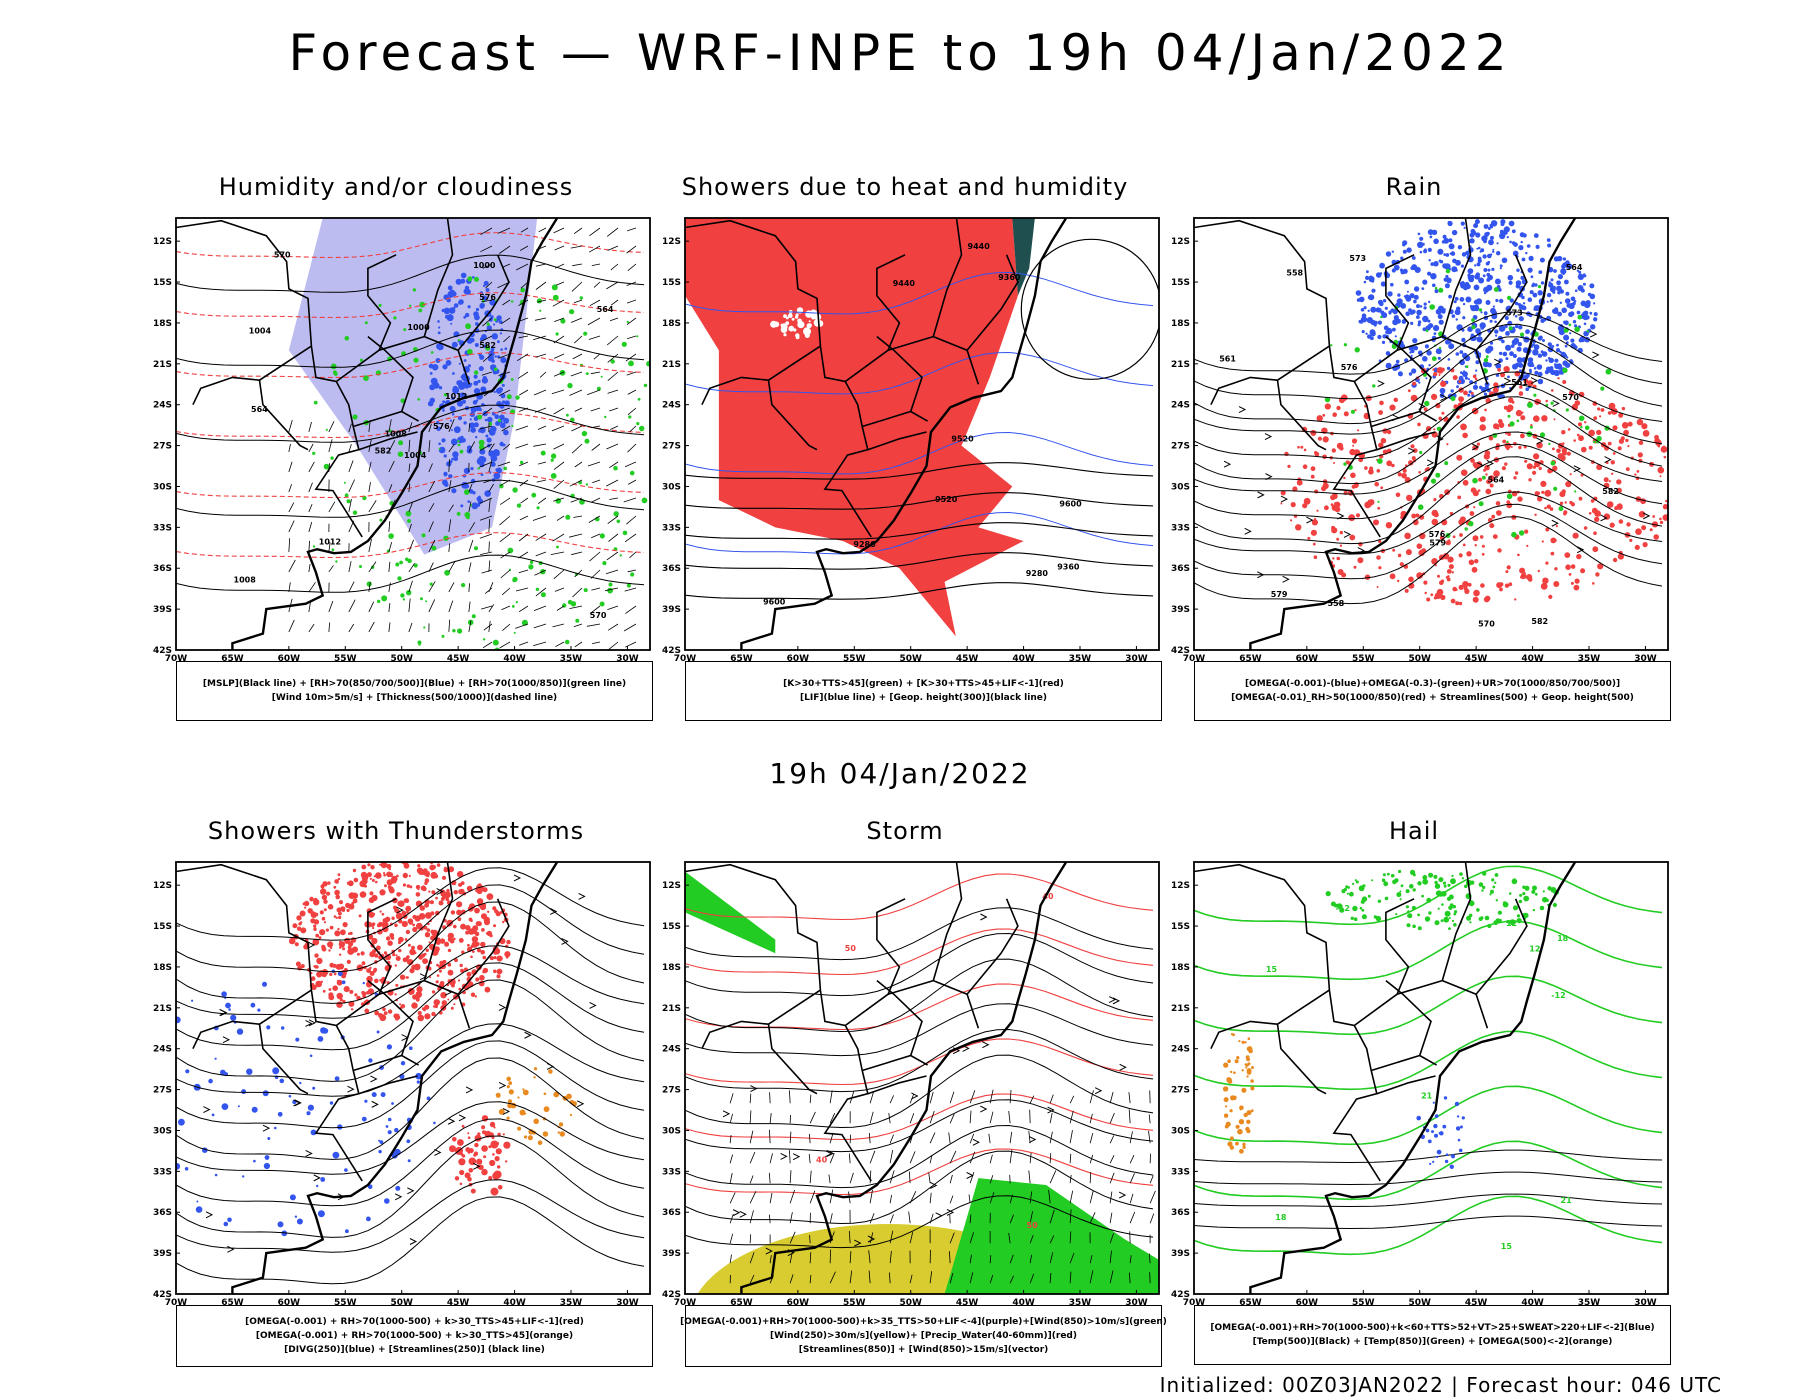  I want to click on contour-line, so click(410, 1006).